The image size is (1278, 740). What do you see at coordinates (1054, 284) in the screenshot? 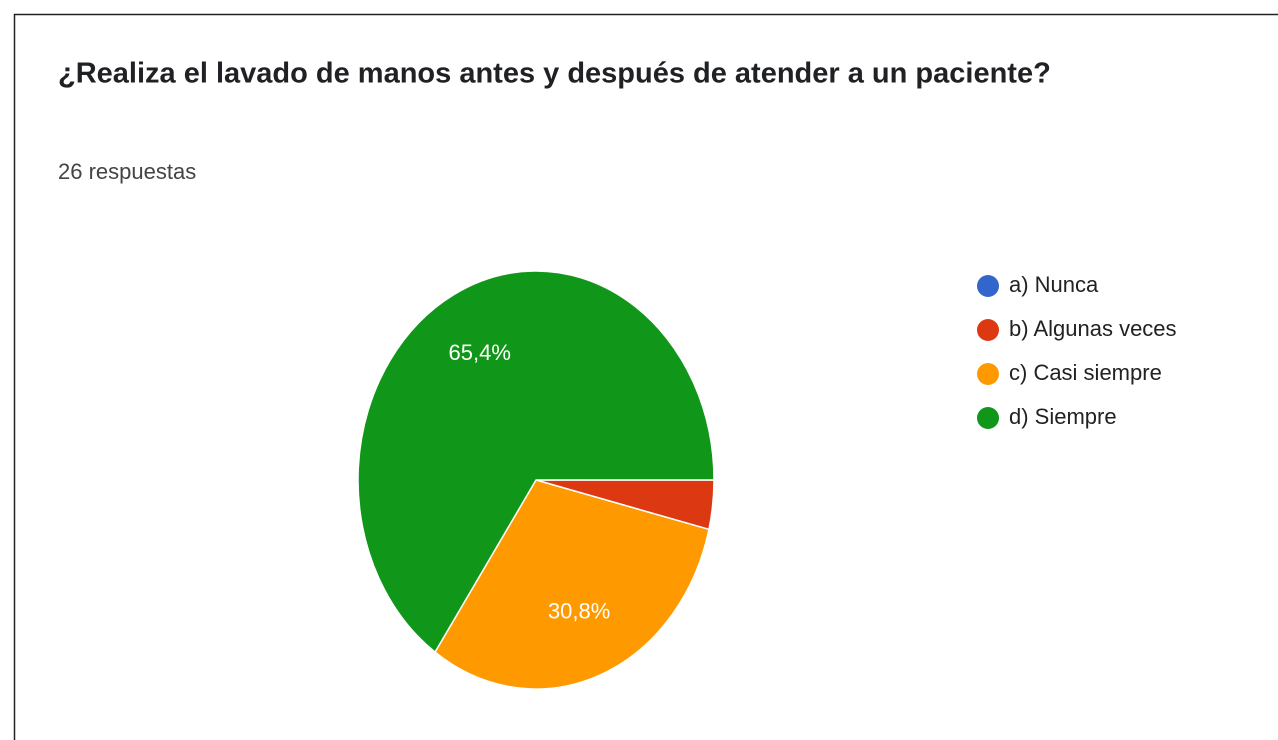
I see `legend-label: a) Nunca` at bounding box center [1054, 284].